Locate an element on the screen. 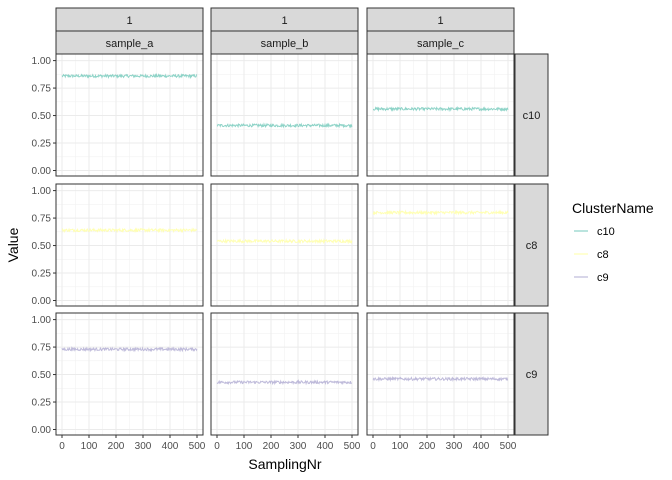 This screenshot has width=672, height=480. x-axis-title: SamplingNr is located at coordinates (284, 464).